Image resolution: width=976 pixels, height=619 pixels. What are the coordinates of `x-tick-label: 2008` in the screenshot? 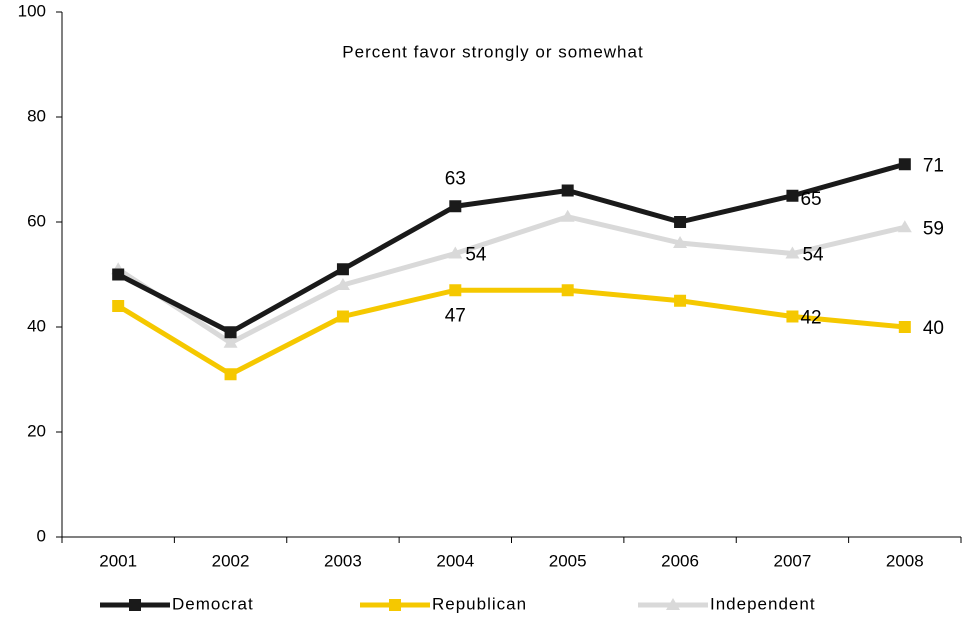 It's located at (905, 560).